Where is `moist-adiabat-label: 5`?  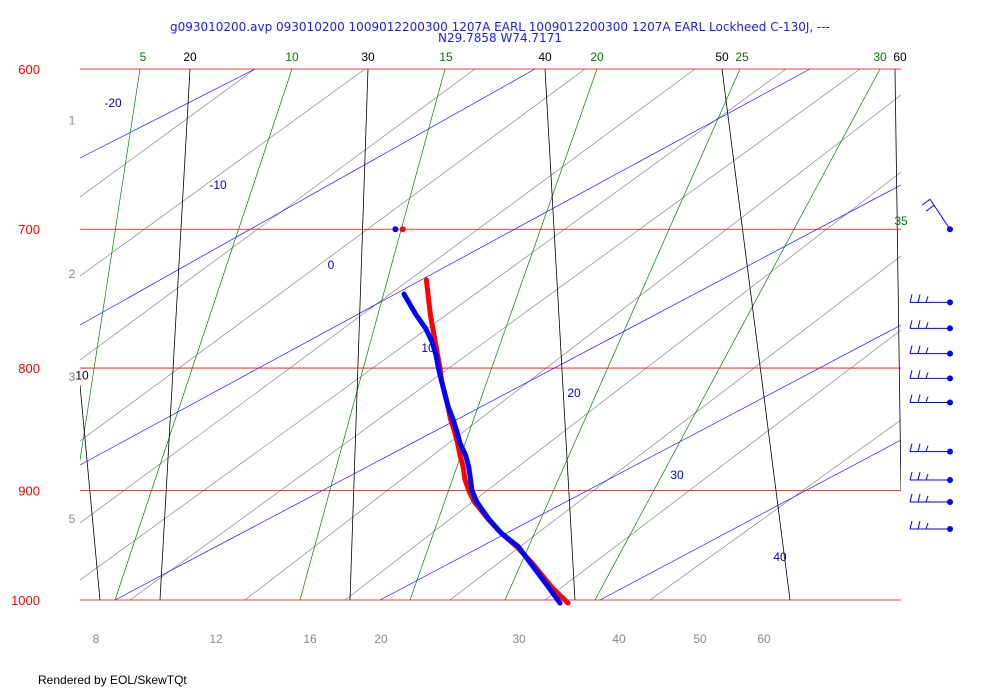 moist-adiabat-label: 5 is located at coordinates (143, 57).